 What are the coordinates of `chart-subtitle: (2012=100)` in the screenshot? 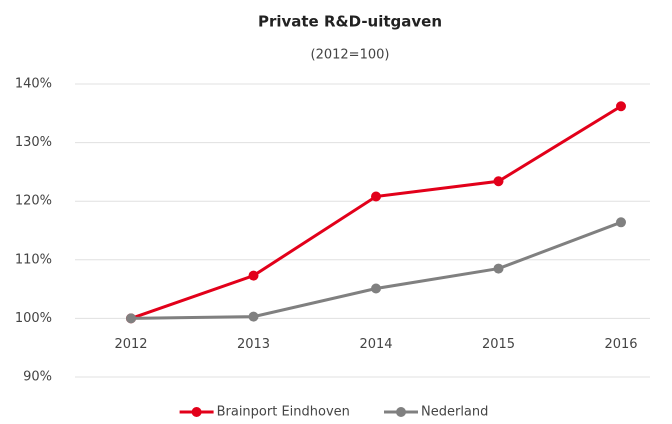 It's located at (350, 55).